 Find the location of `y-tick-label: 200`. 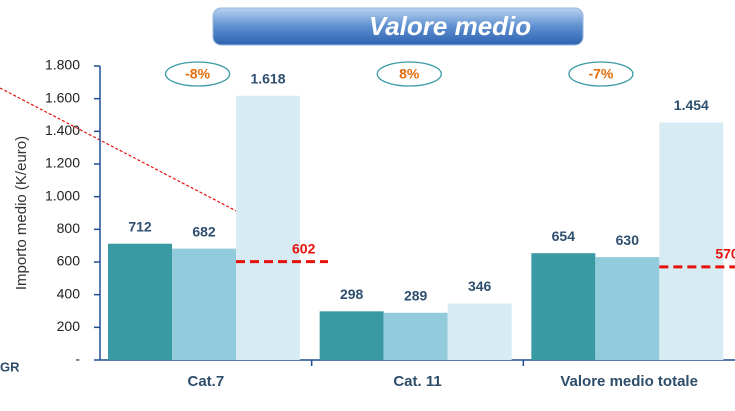

y-tick-label: 200 is located at coordinates (69, 326).